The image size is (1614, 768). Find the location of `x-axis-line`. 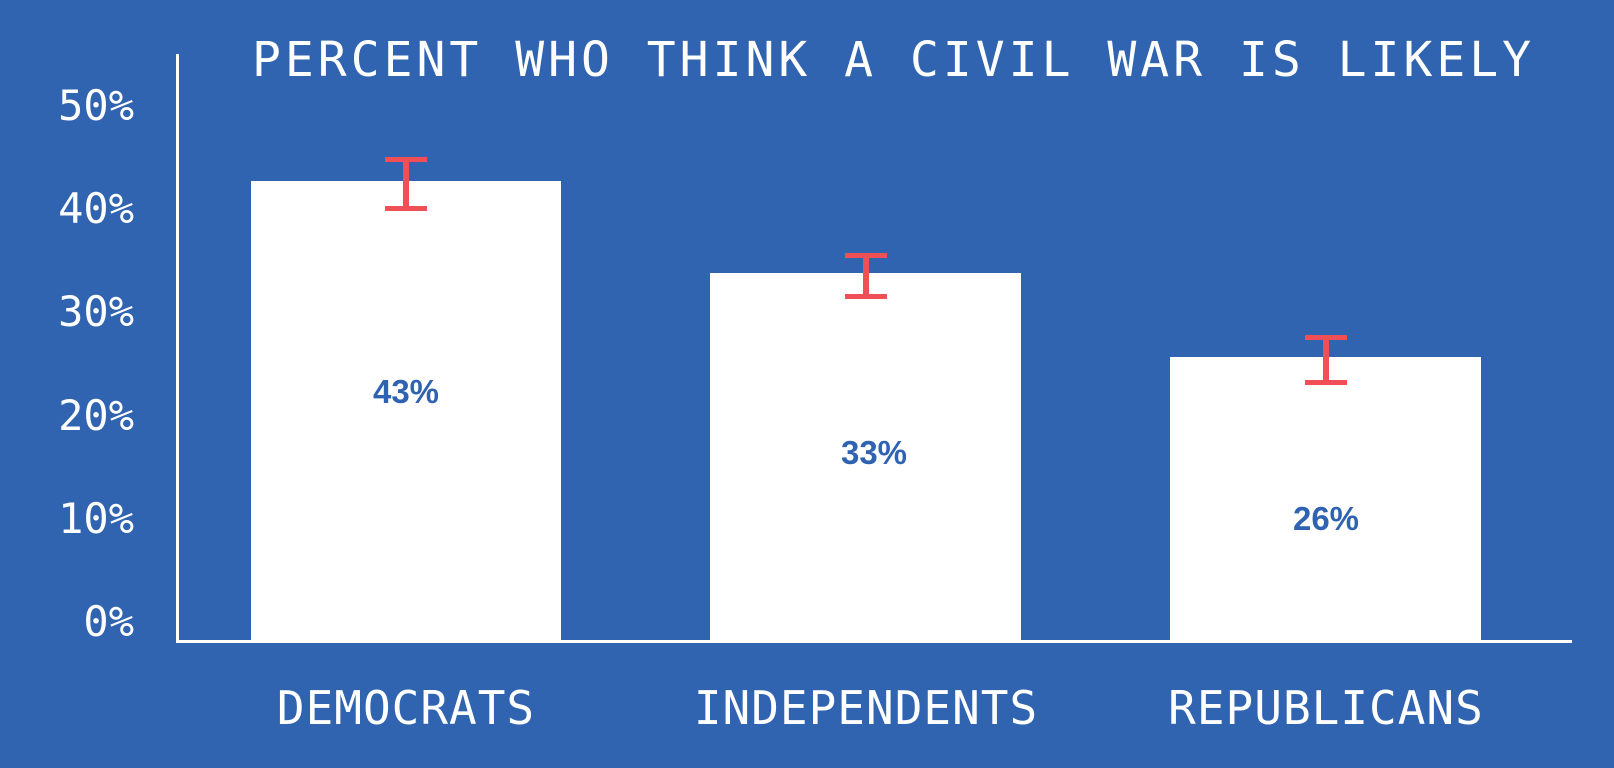

x-axis-line is located at coordinates (874, 641).